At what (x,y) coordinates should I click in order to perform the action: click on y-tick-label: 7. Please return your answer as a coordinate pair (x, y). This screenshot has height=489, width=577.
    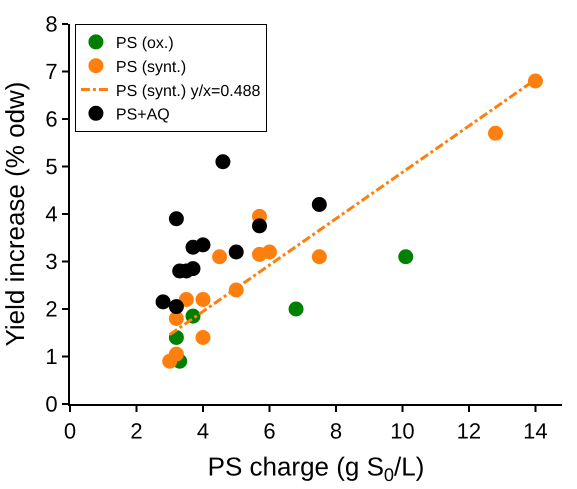
    Looking at the image, I should click on (51, 71).